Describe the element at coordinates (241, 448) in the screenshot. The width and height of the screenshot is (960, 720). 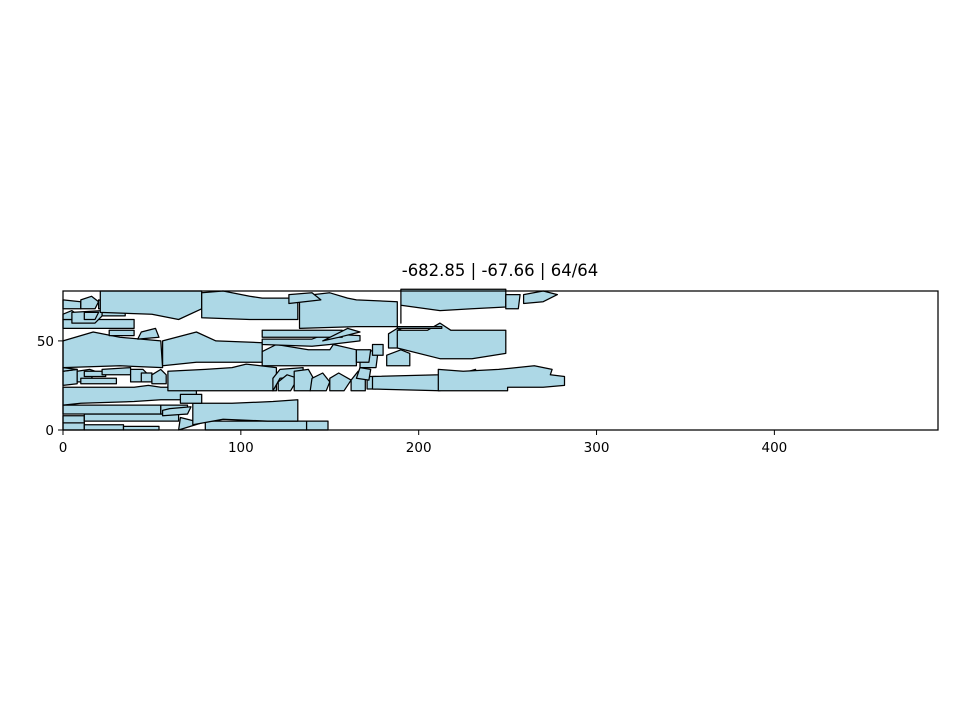
I see `x-tick-label-1: 100` at that location.